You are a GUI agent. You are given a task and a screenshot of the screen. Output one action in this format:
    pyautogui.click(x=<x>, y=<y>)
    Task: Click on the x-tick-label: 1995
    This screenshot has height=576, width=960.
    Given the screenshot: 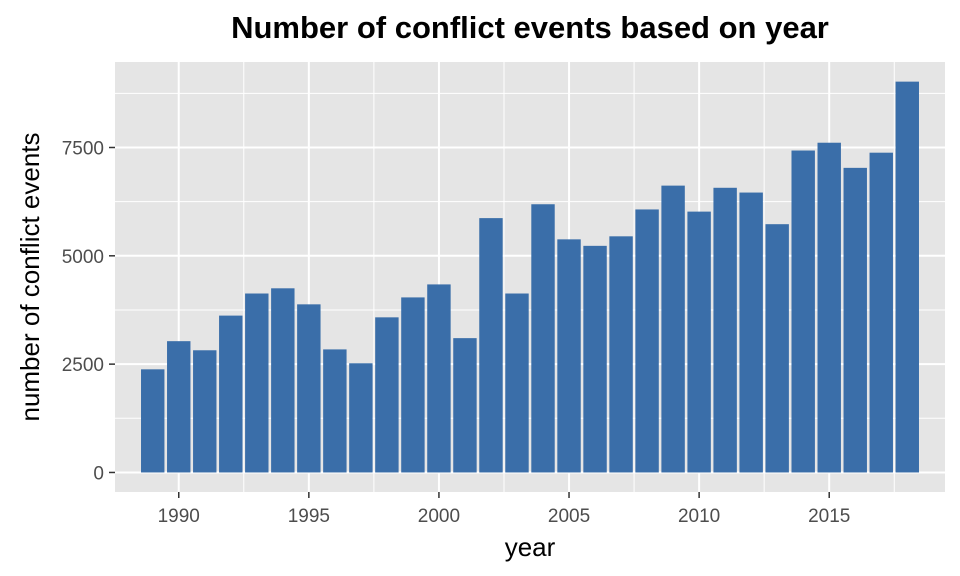 What is the action you would take?
    pyautogui.click(x=309, y=516)
    